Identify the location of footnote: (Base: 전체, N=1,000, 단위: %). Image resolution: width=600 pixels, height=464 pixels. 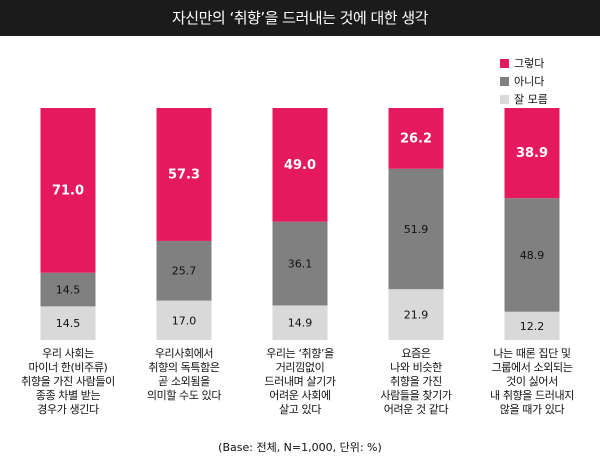
(300, 447).